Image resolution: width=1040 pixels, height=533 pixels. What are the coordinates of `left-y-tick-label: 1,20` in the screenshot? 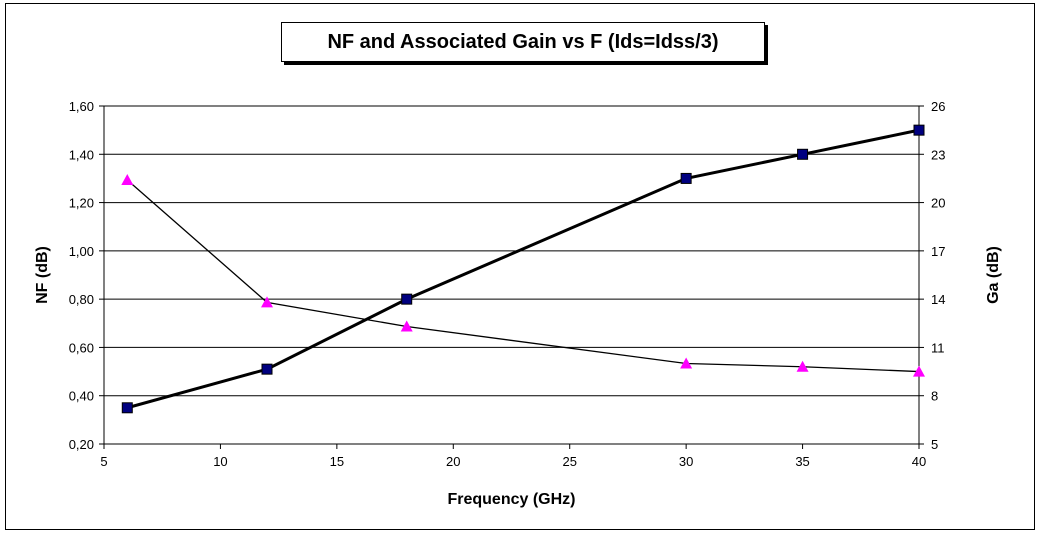 It's located at (81, 203).